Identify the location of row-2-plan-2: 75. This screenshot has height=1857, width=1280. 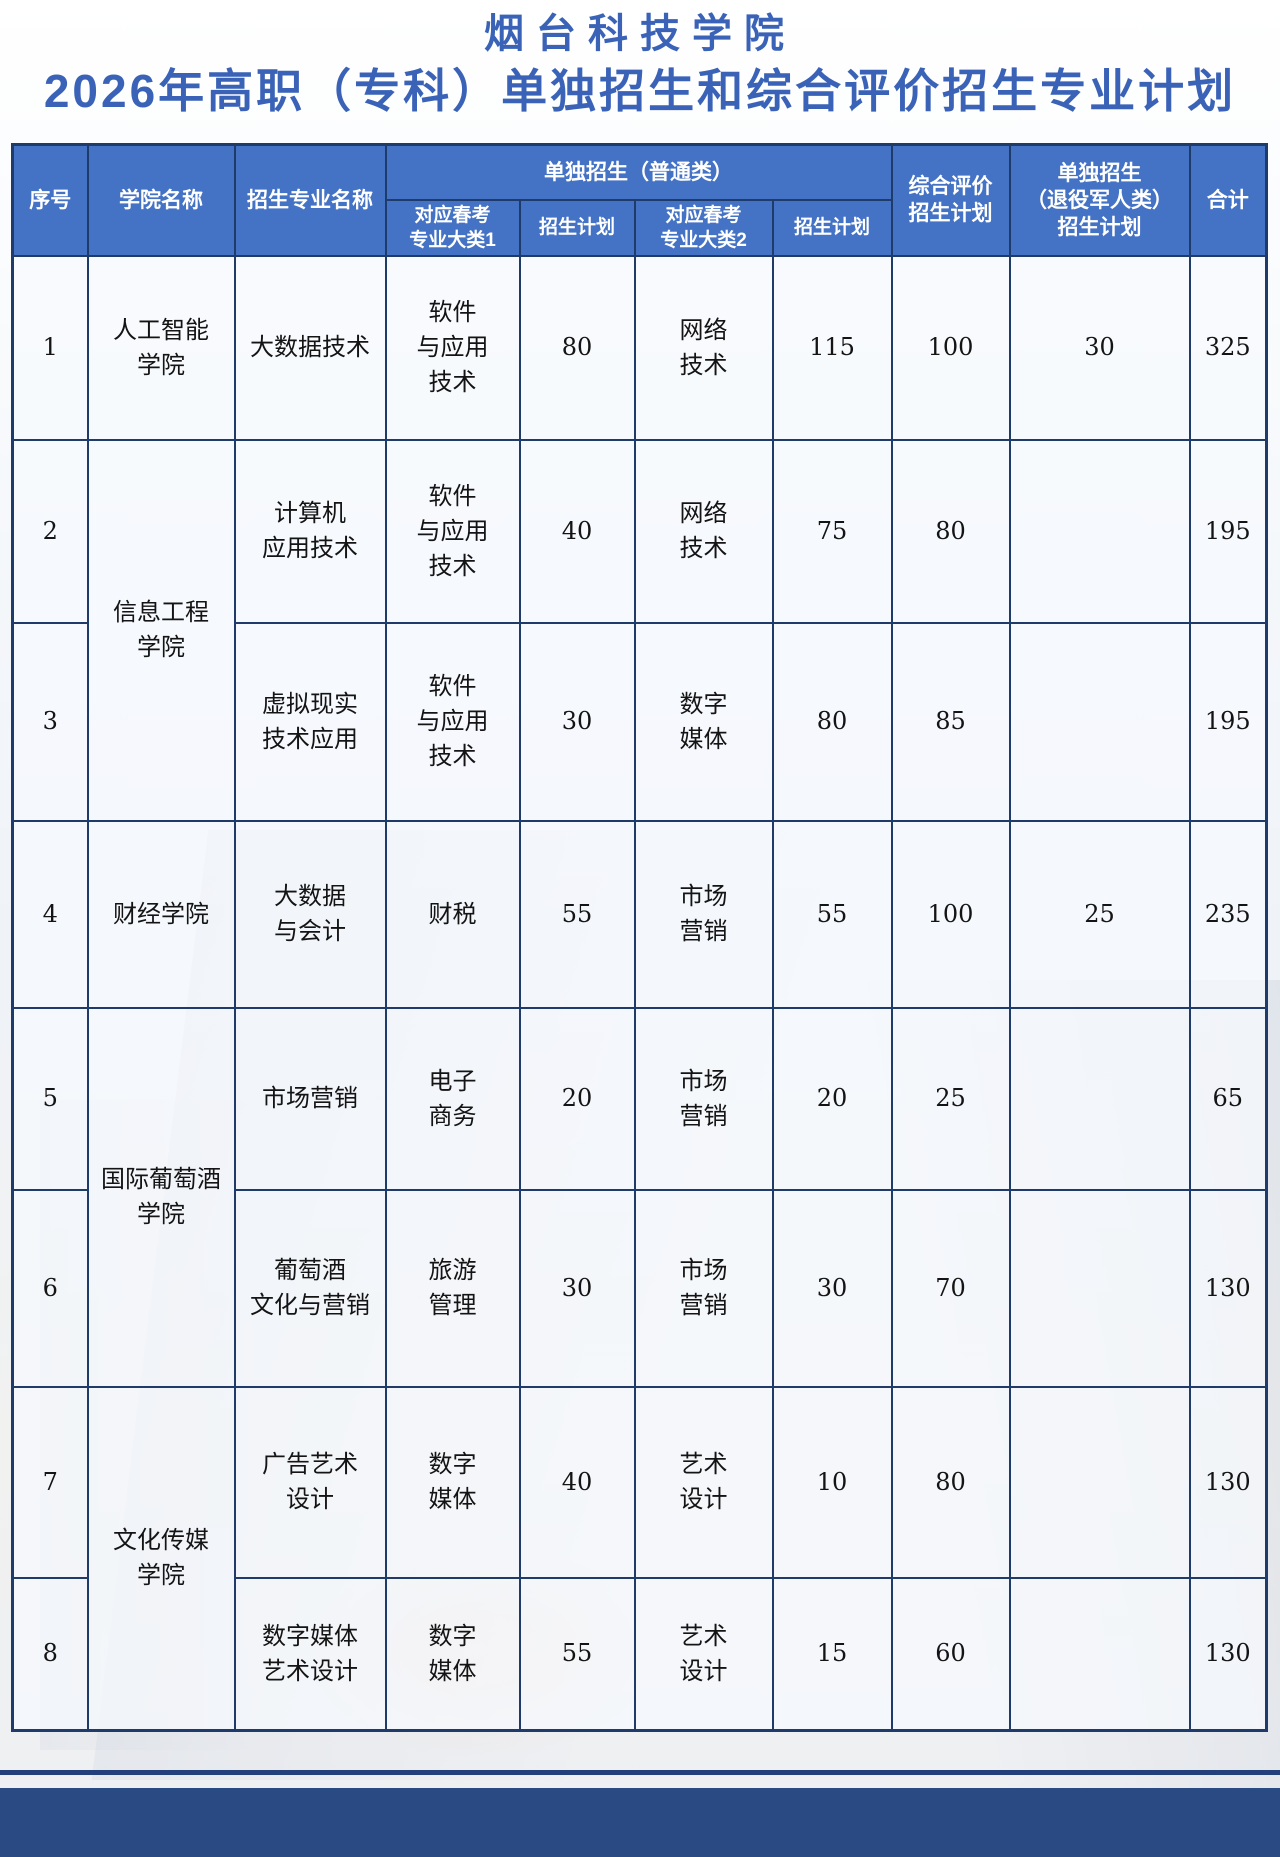
(832, 531).